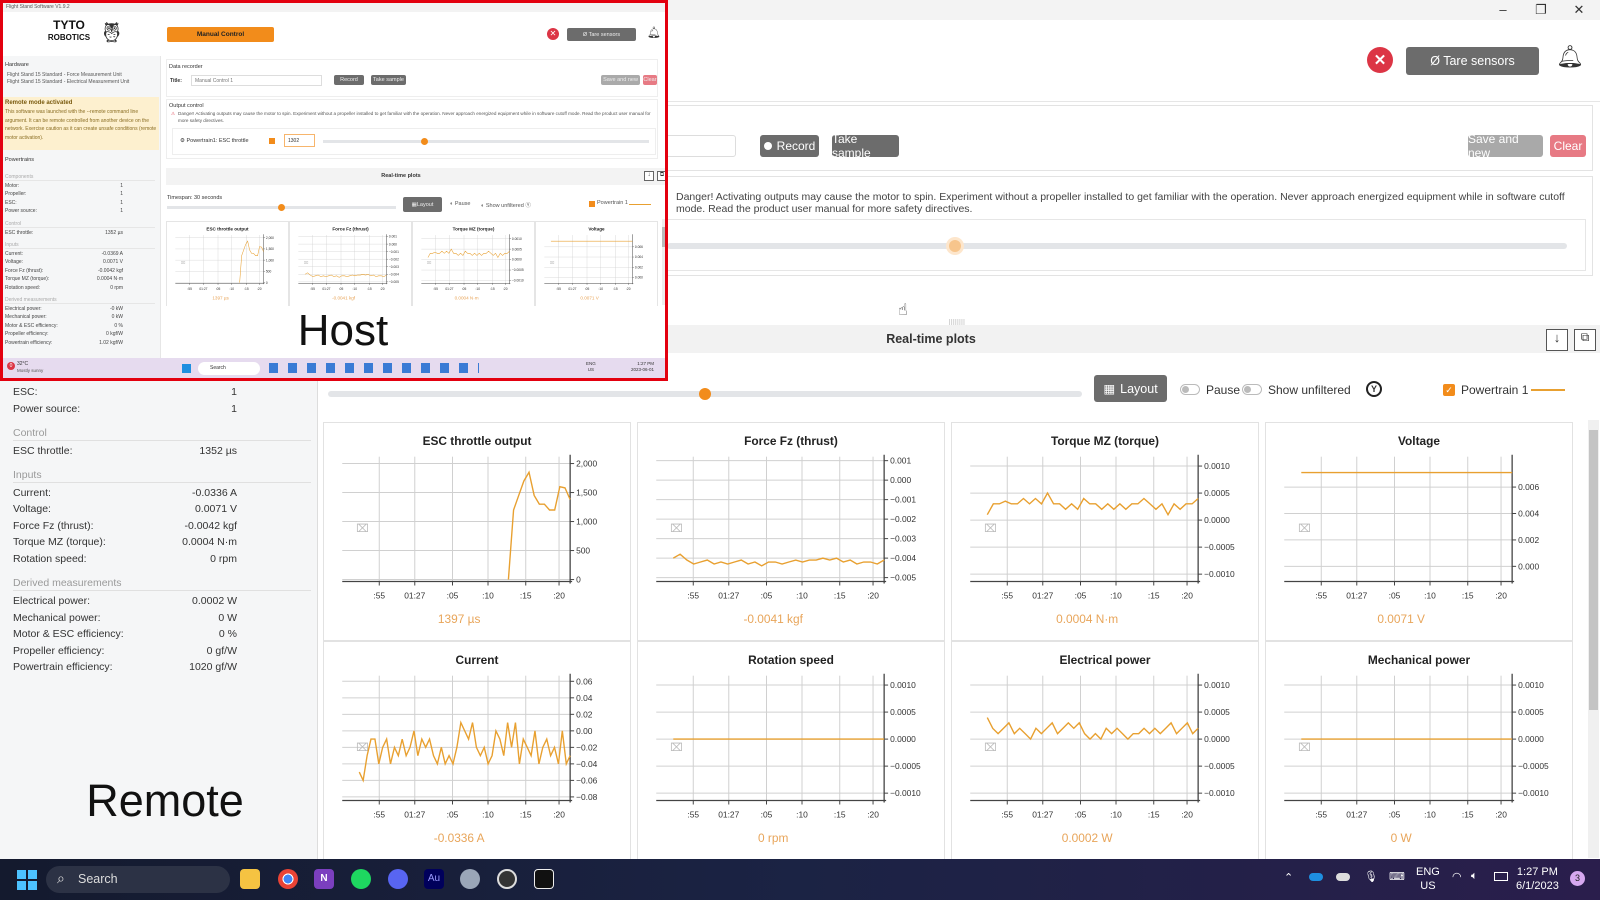  Describe the element at coordinates (661, 176) in the screenshot. I see `host-popout-icon: ⧉` at that location.